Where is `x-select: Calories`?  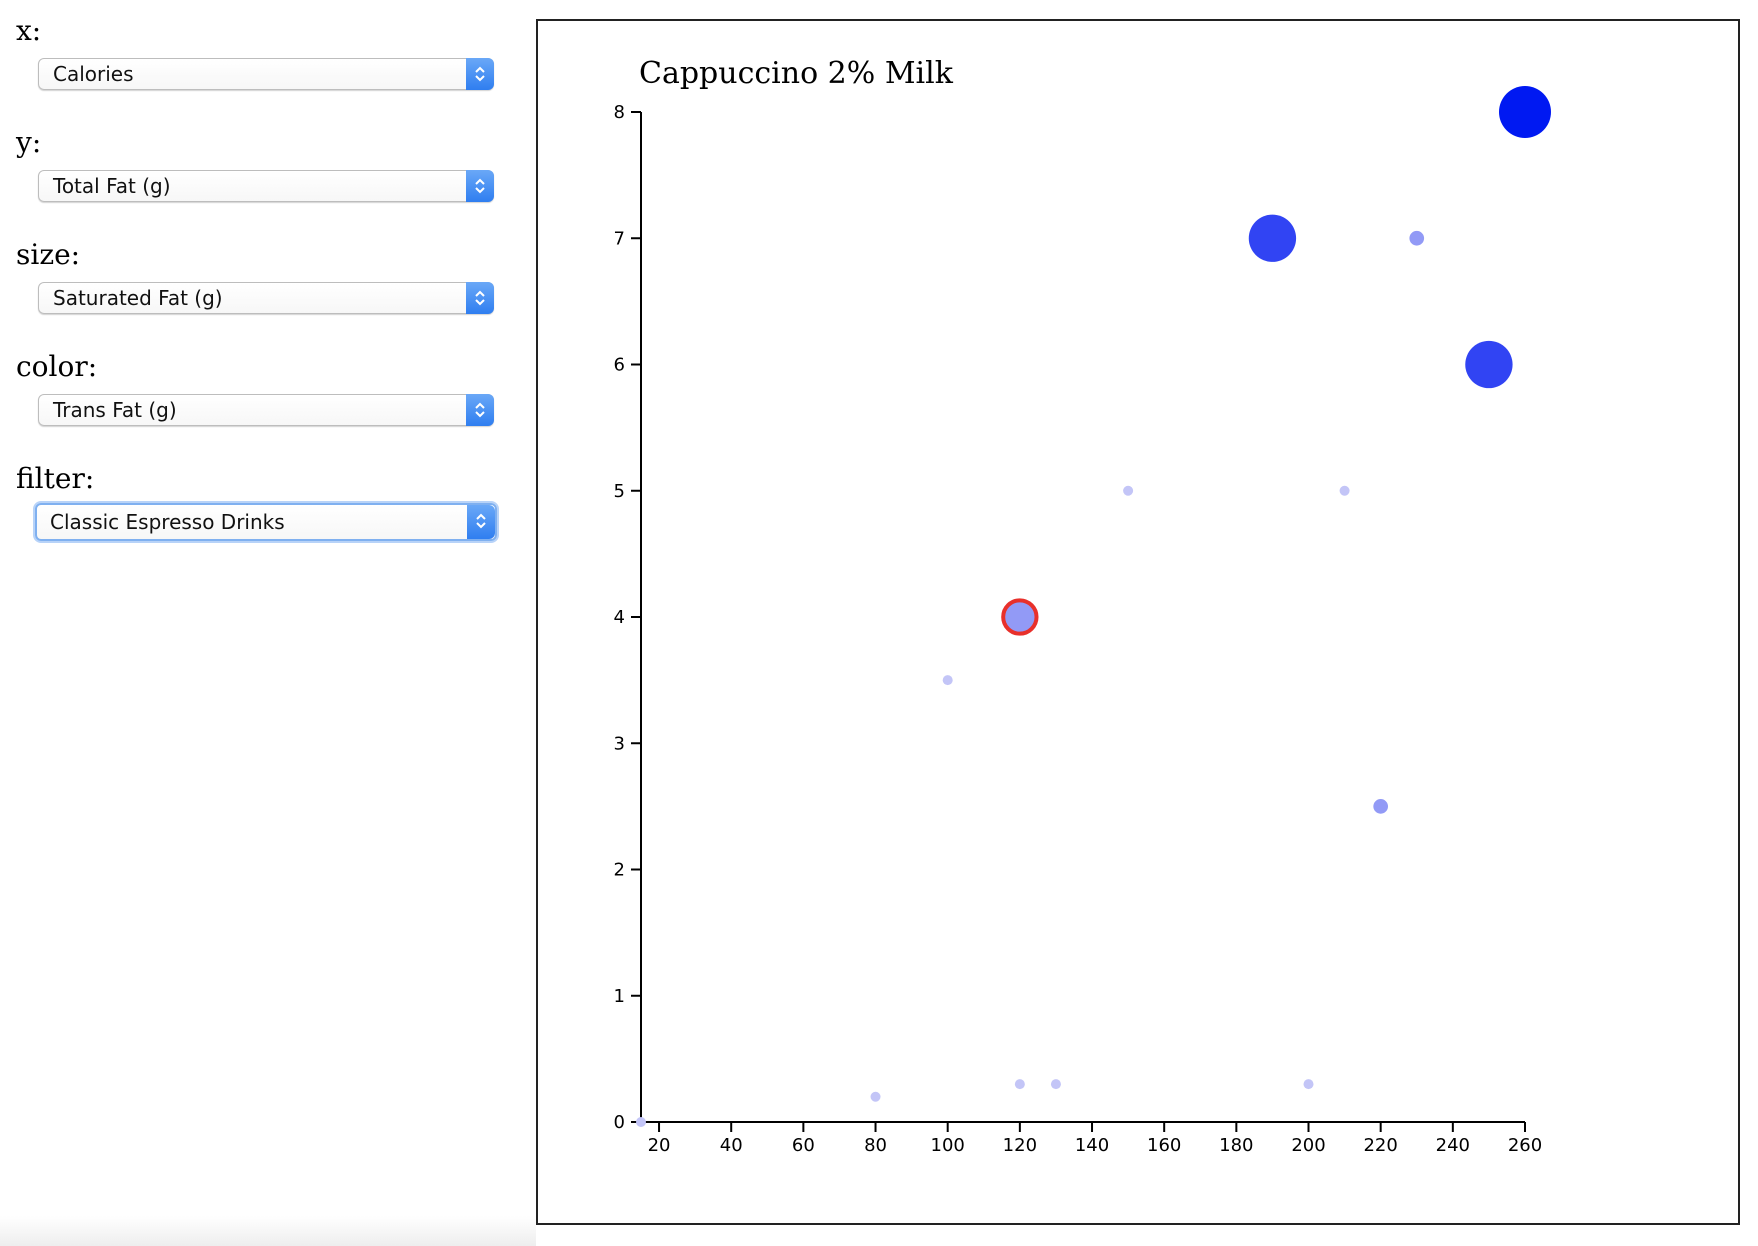 x-select: Calories is located at coordinates (266, 74).